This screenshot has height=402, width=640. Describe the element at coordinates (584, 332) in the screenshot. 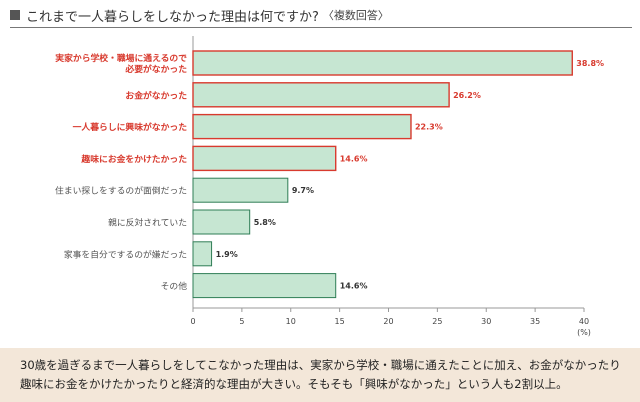

I see `x-unit-label: (%)` at that location.